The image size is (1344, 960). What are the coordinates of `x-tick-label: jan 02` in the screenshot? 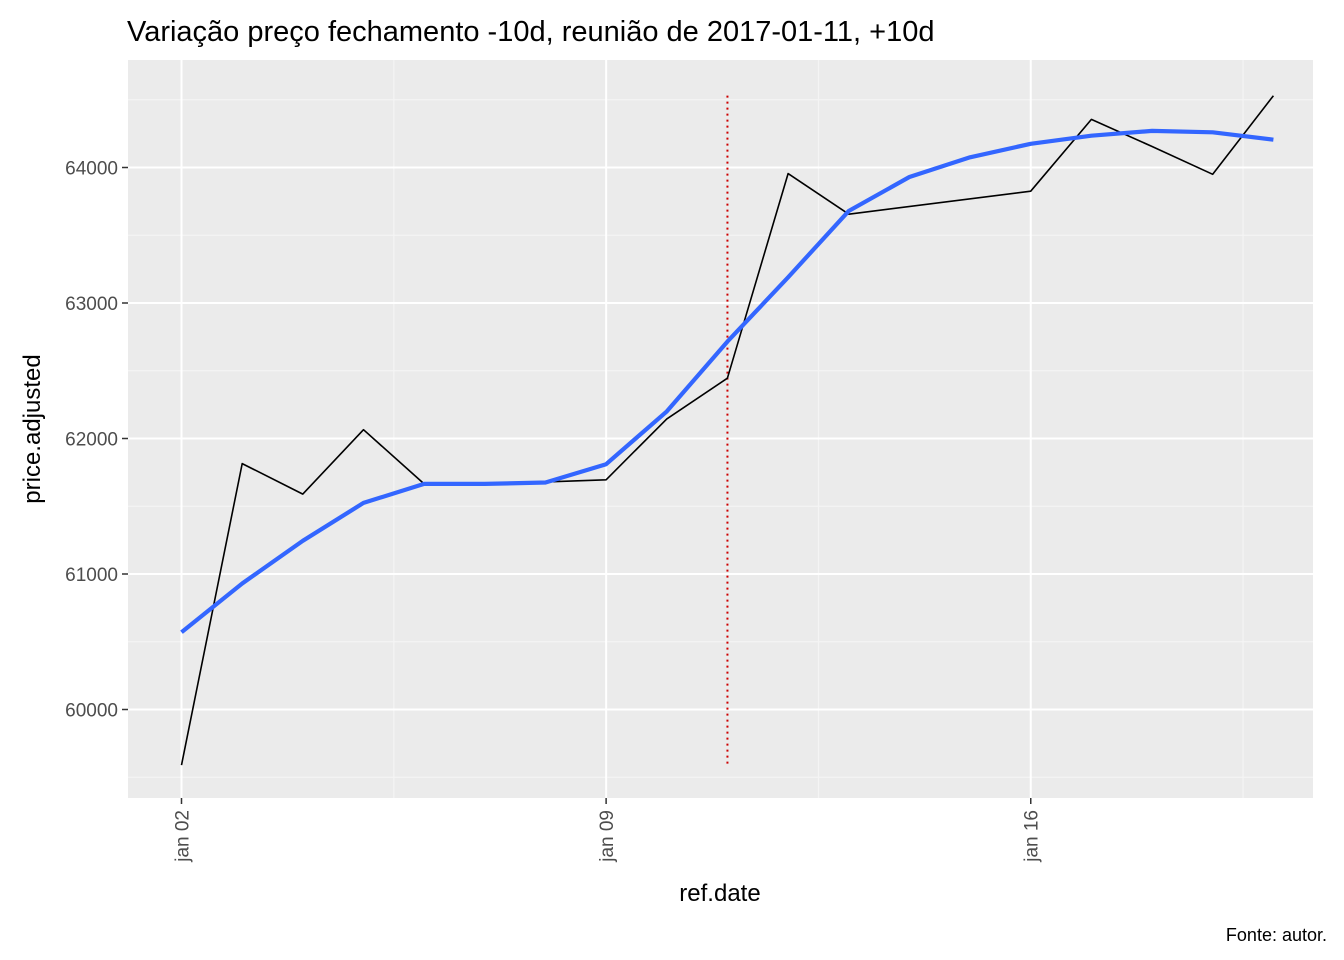 It's located at (183, 836).